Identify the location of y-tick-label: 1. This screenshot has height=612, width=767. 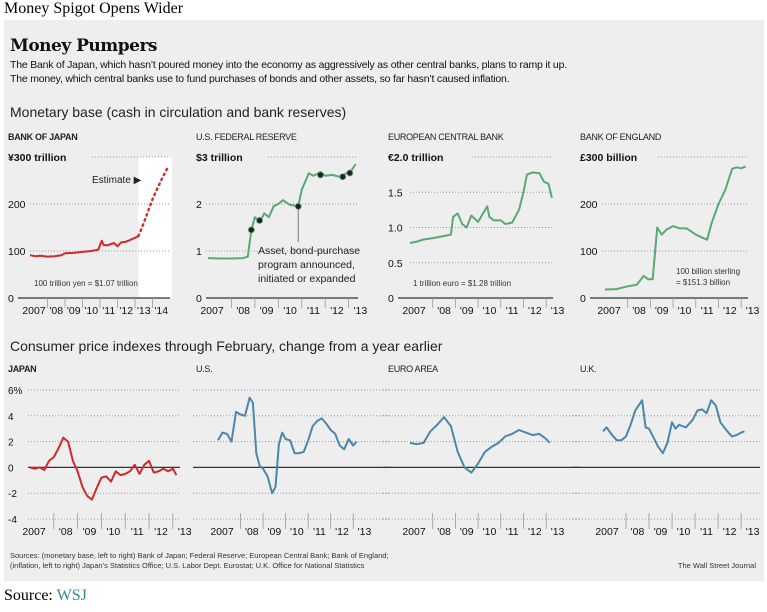
(199, 252).